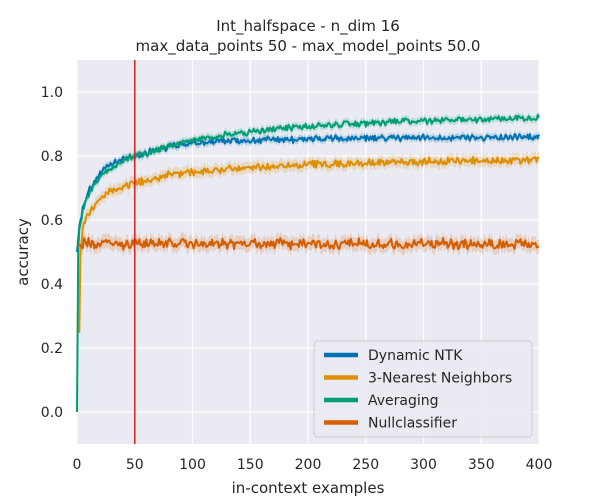  I want to click on legend-label: Nullclassifier, so click(412, 424).